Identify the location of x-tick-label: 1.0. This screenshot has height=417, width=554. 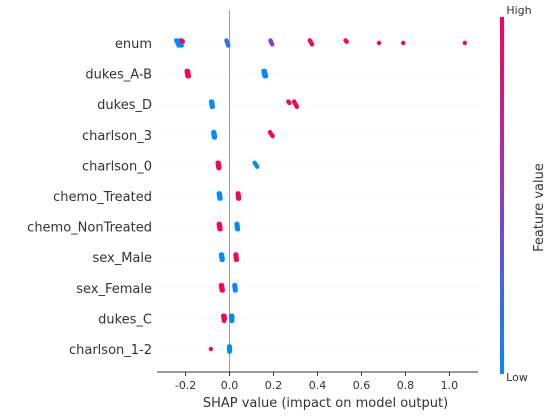
(450, 385).